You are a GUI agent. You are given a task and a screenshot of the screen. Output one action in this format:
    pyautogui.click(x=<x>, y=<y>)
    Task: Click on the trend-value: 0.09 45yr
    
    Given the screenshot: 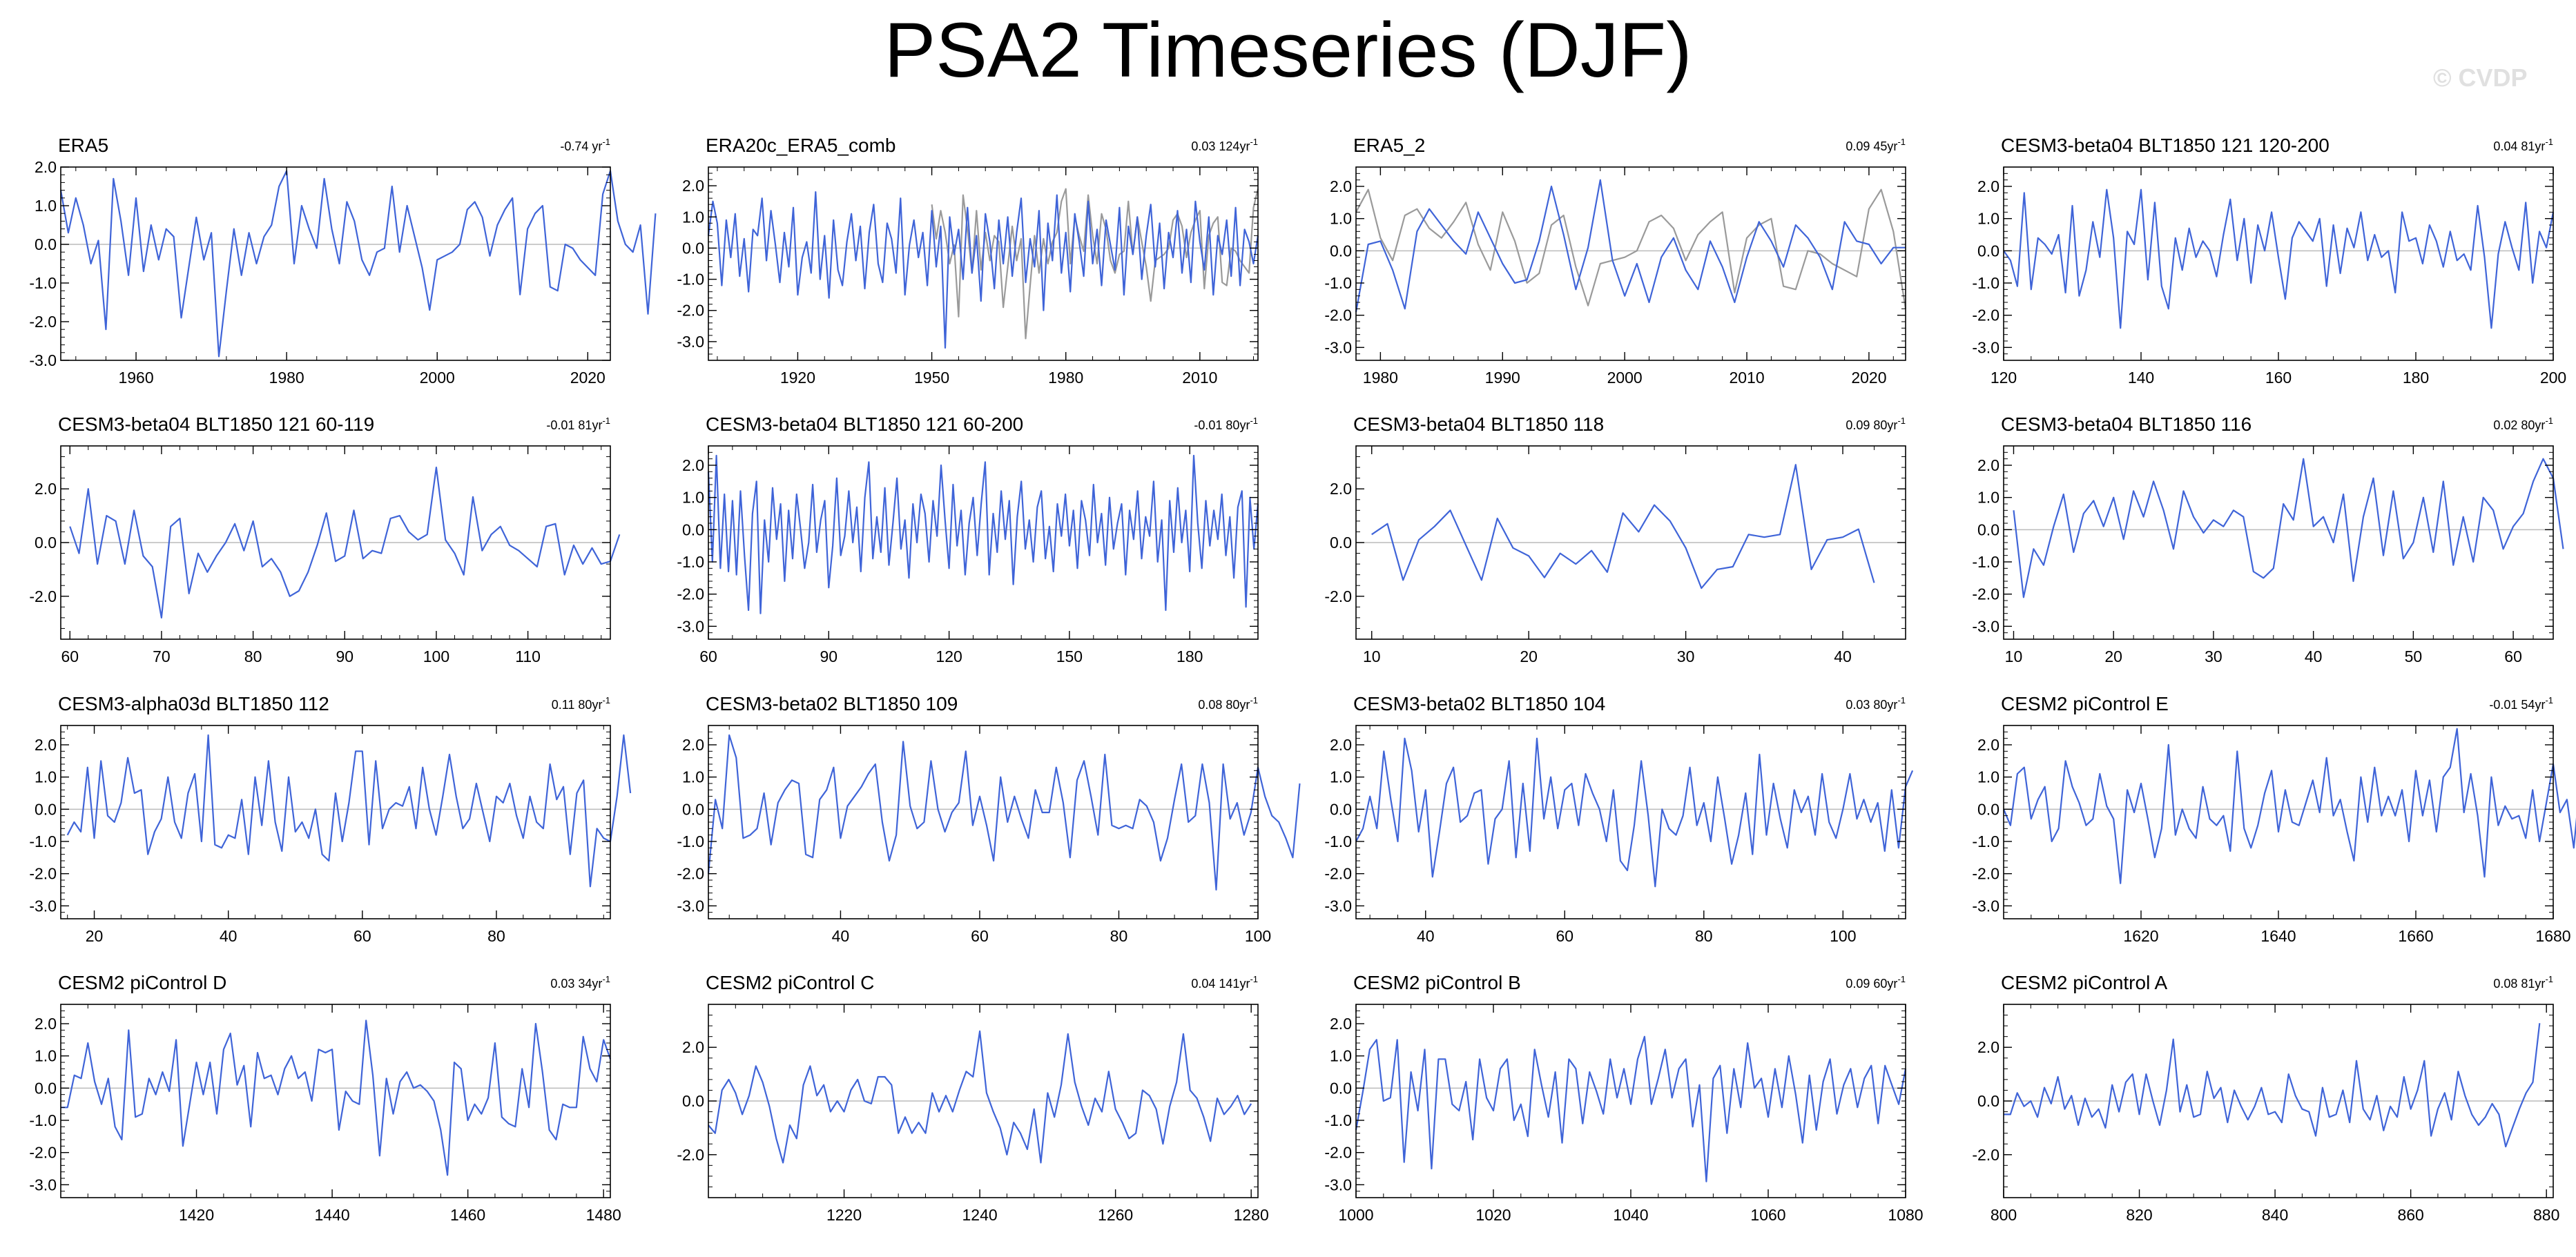 What is the action you would take?
    pyautogui.click(x=1872, y=146)
    